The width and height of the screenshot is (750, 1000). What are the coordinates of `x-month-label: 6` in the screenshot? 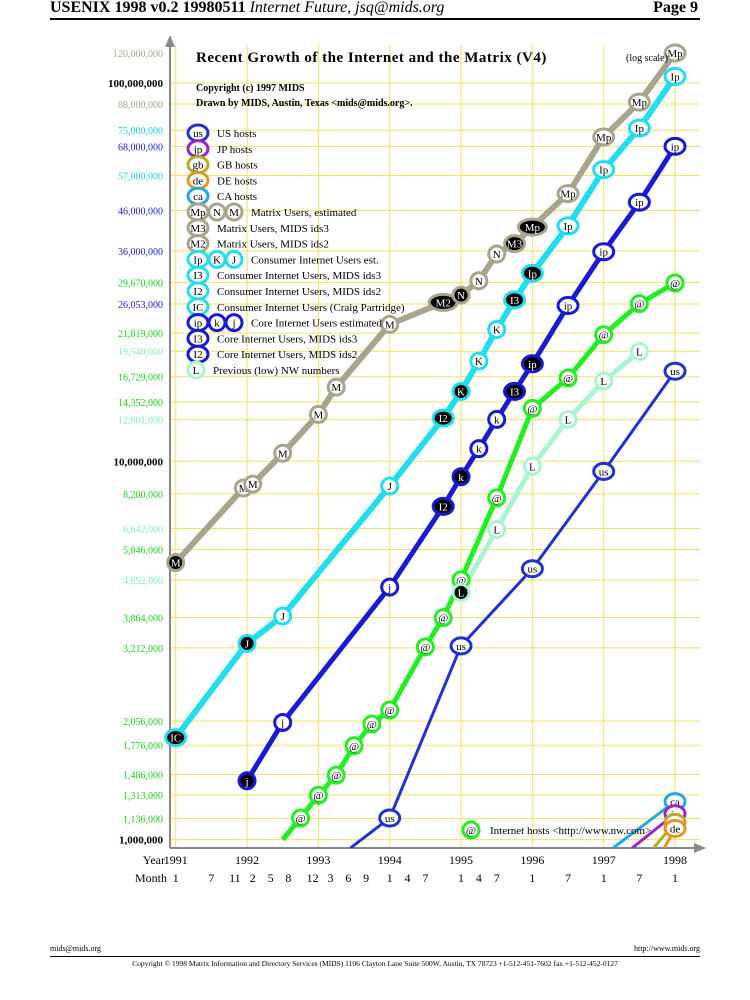 It's located at (348, 878).